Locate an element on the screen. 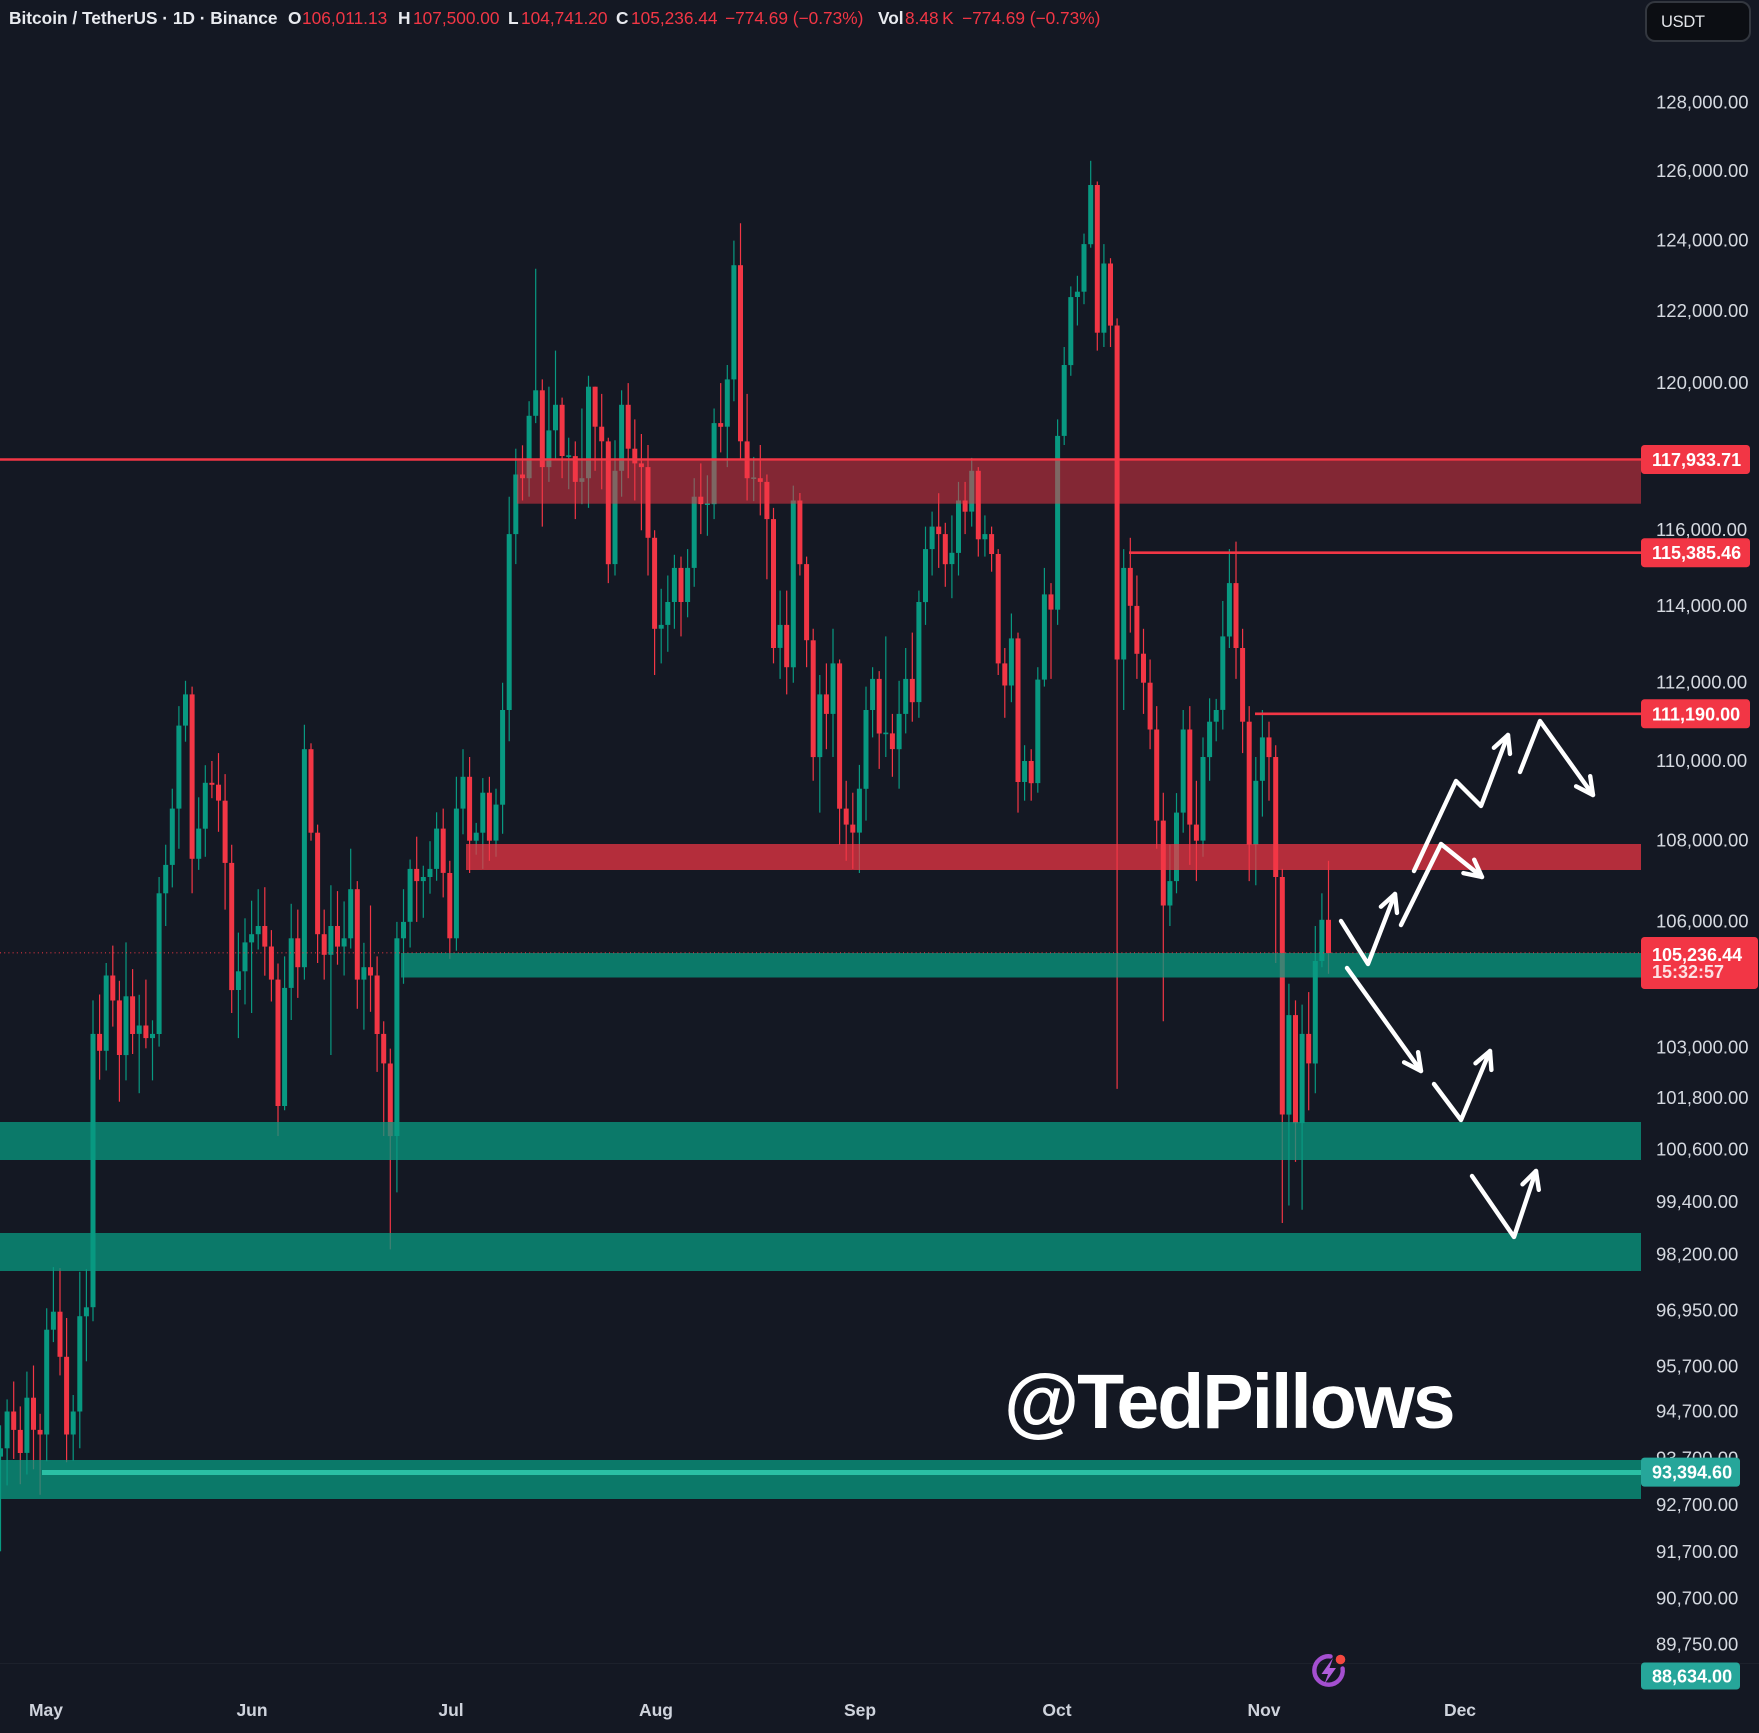 The width and height of the screenshot is (1759, 1733). svg-text: Jul is located at coordinates (450, 1710).